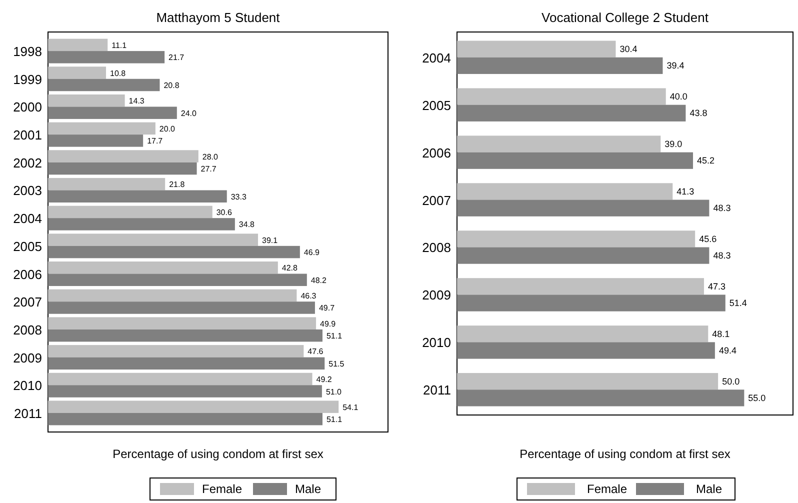 The image size is (798, 503). What do you see at coordinates (727, 350) in the screenshot?
I see `data-label: 49.4` at bounding box center [727, 350].